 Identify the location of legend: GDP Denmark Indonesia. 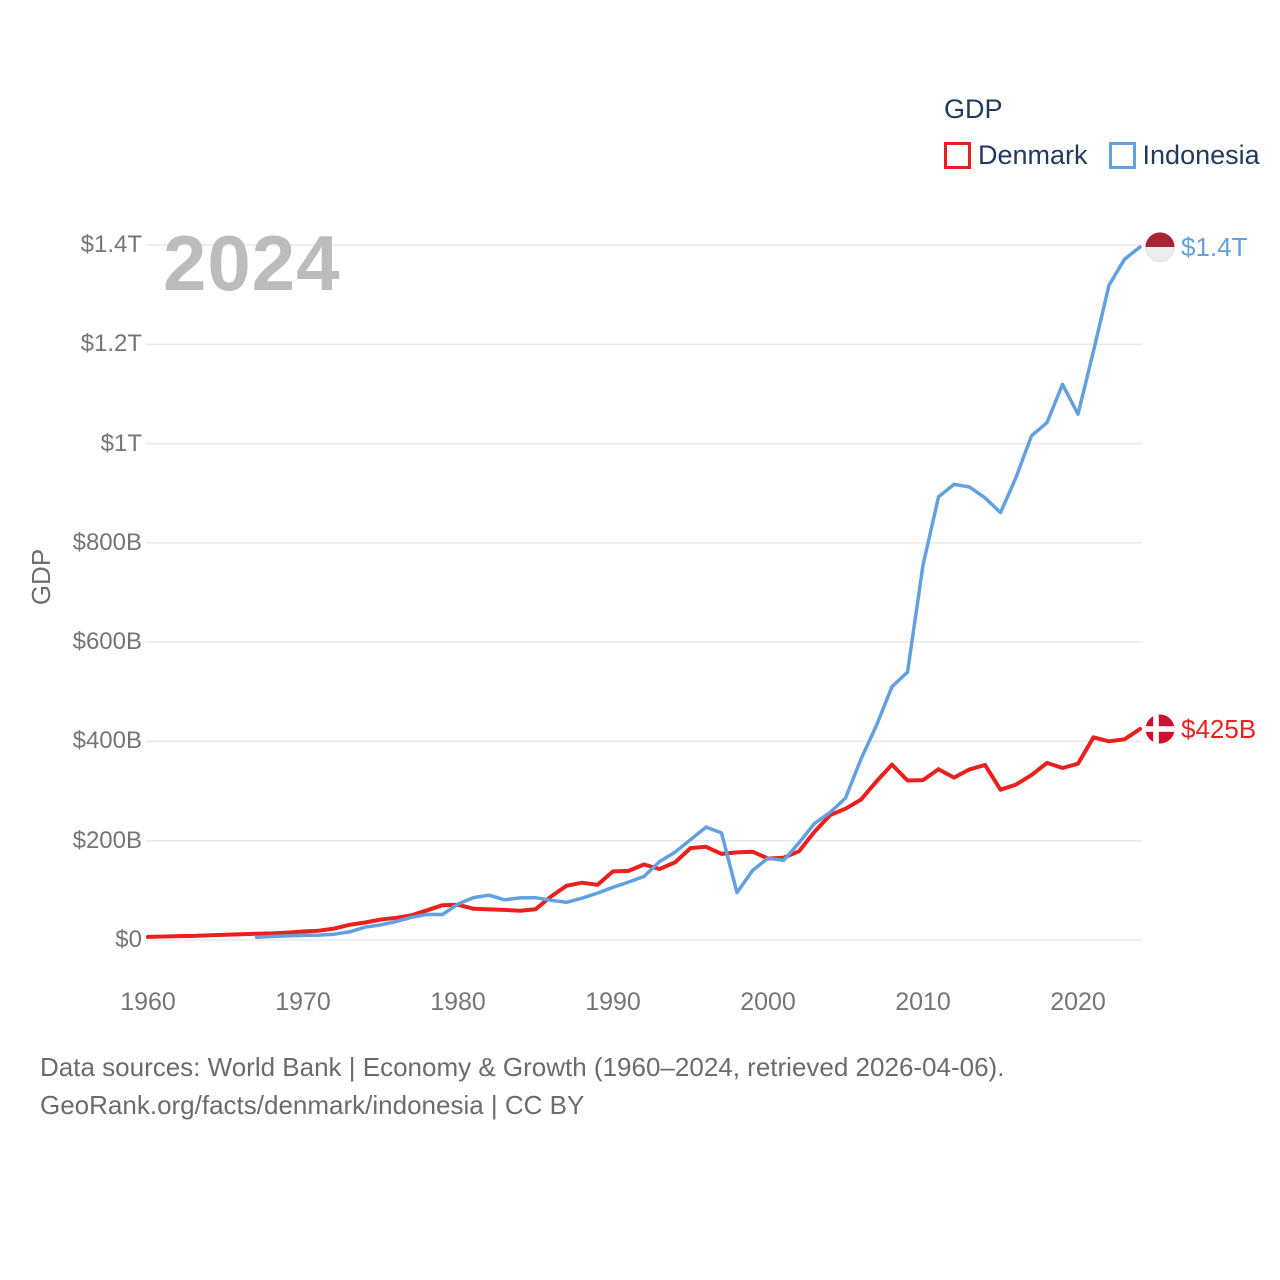
(1102, 132).